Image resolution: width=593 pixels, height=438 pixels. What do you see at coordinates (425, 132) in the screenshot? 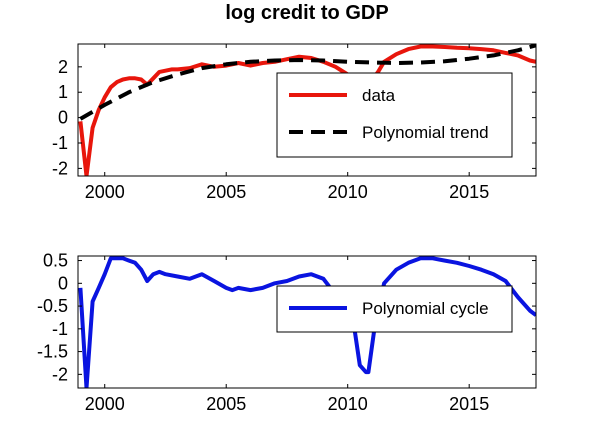
I see `legend-label: Polynomial trend` at bounding box center [425, 132].